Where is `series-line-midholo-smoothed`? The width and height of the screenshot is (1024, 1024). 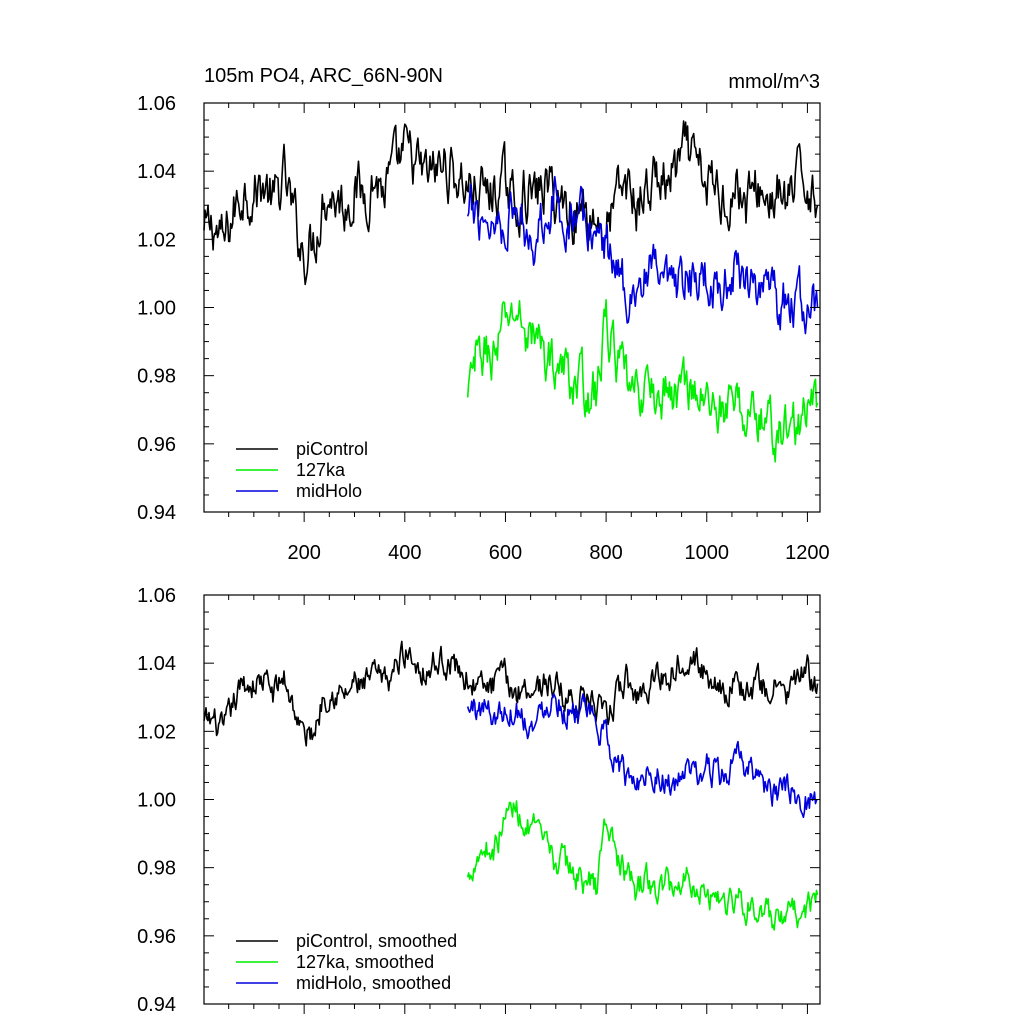 series-line-midholo-smoothed is located at coordinates (642, 756).